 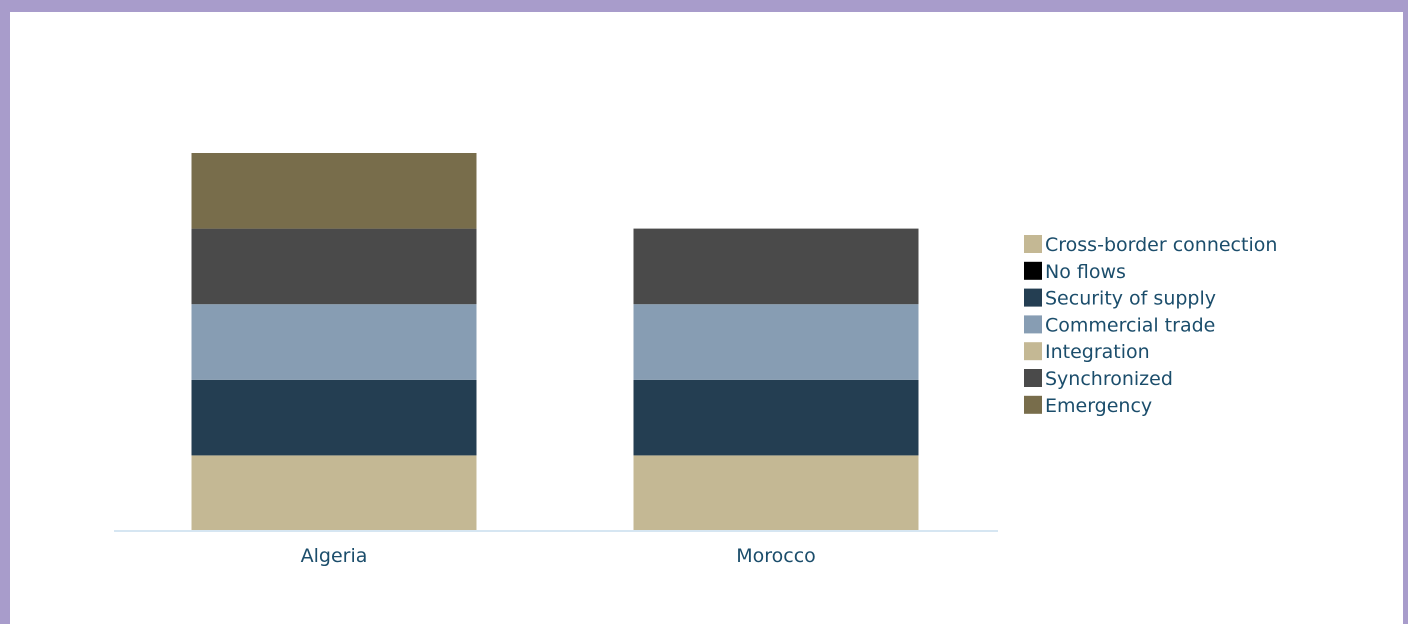 What do you see at coordinates (558, 556) in the screenshot?
I see `x-tick-labels: Algeria Morocco` at bounding box center [558, 556].